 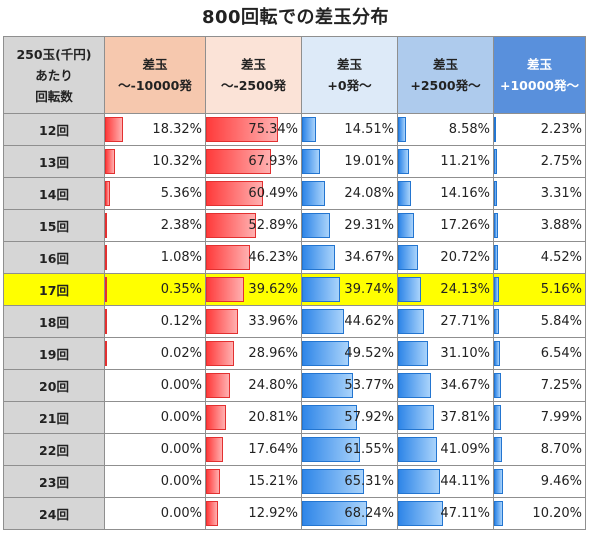 What do you see at coordinates (253, 75) in the screenshot?
I see `column-header: 差玉 ～-2500発` at bounding box center [253, 75].